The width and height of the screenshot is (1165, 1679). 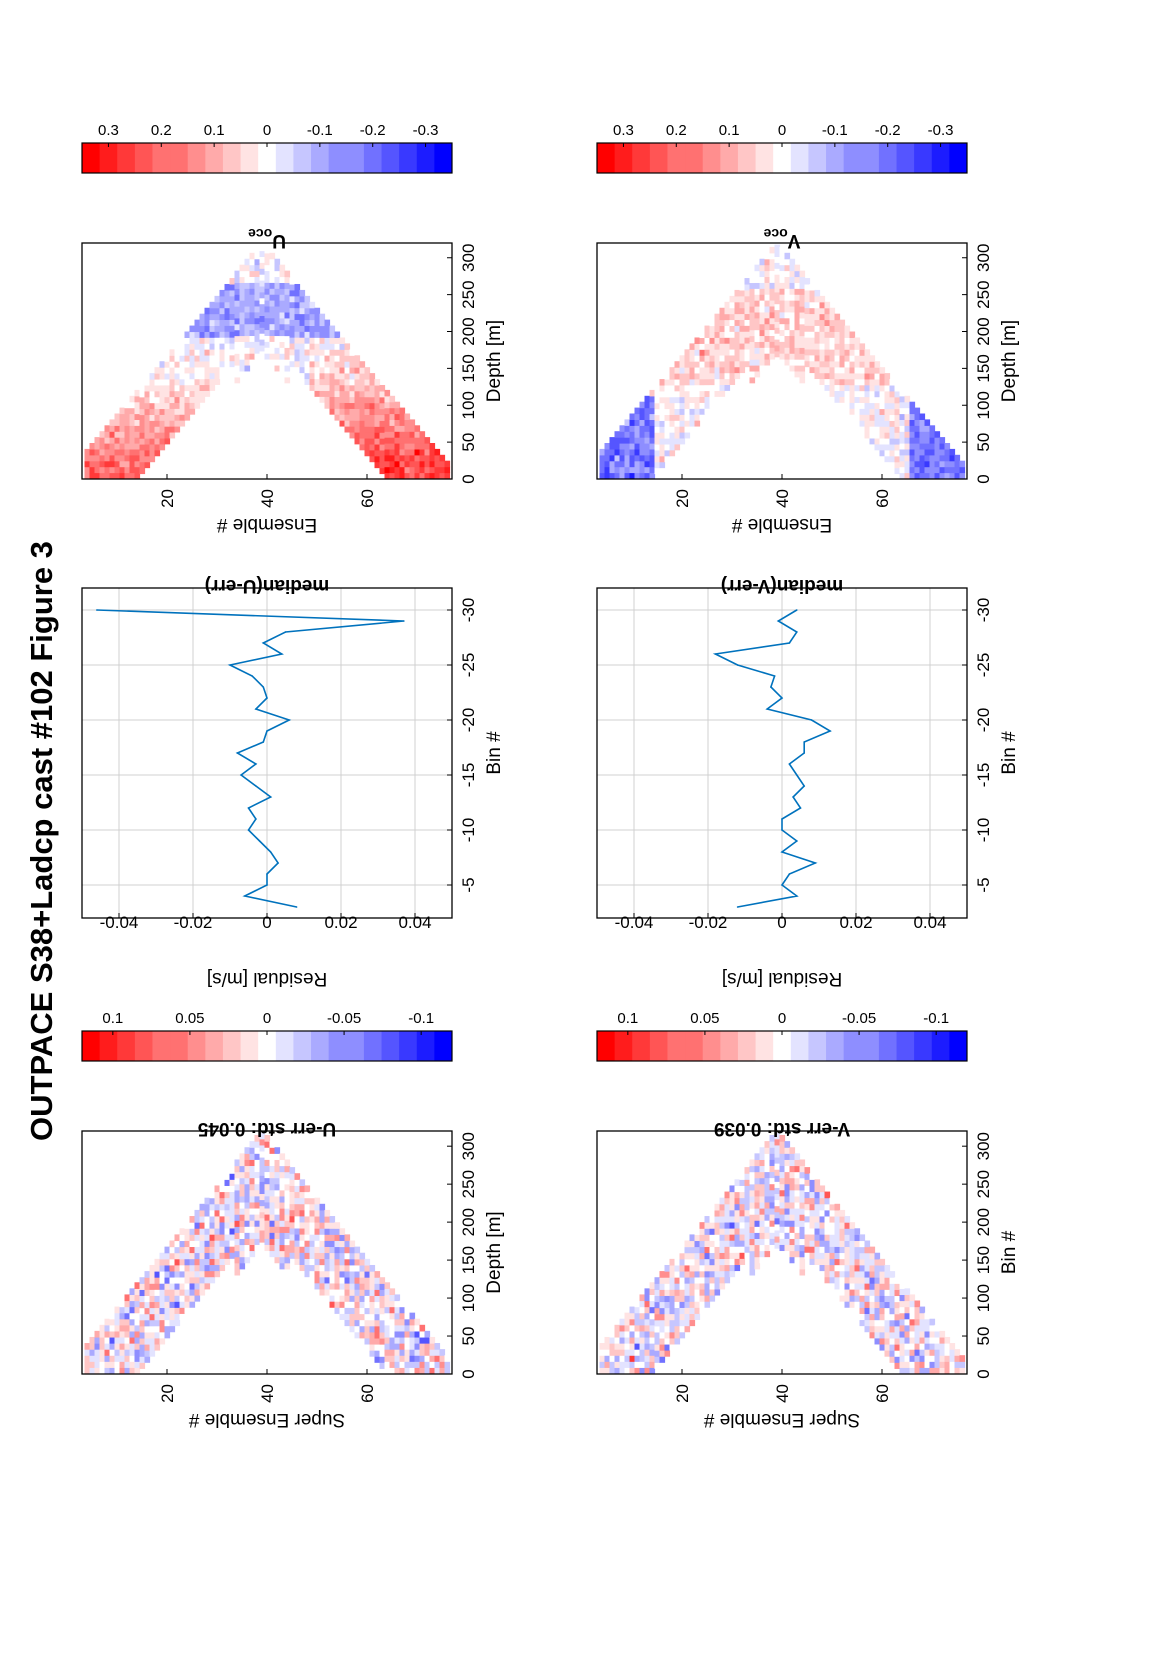 What do you see at coordinates (983, 1260) in the screenshot?
I see `v_err-ytick-label: 150` at bounding box center [983, 1260].